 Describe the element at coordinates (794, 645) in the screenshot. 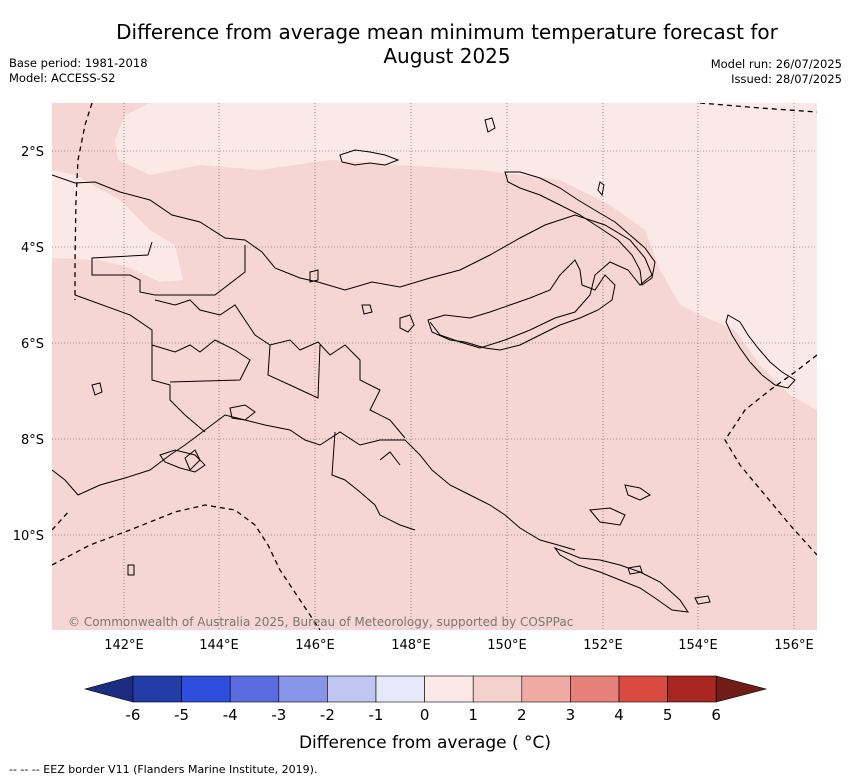

I see `lon-label: 156°E` at that location.